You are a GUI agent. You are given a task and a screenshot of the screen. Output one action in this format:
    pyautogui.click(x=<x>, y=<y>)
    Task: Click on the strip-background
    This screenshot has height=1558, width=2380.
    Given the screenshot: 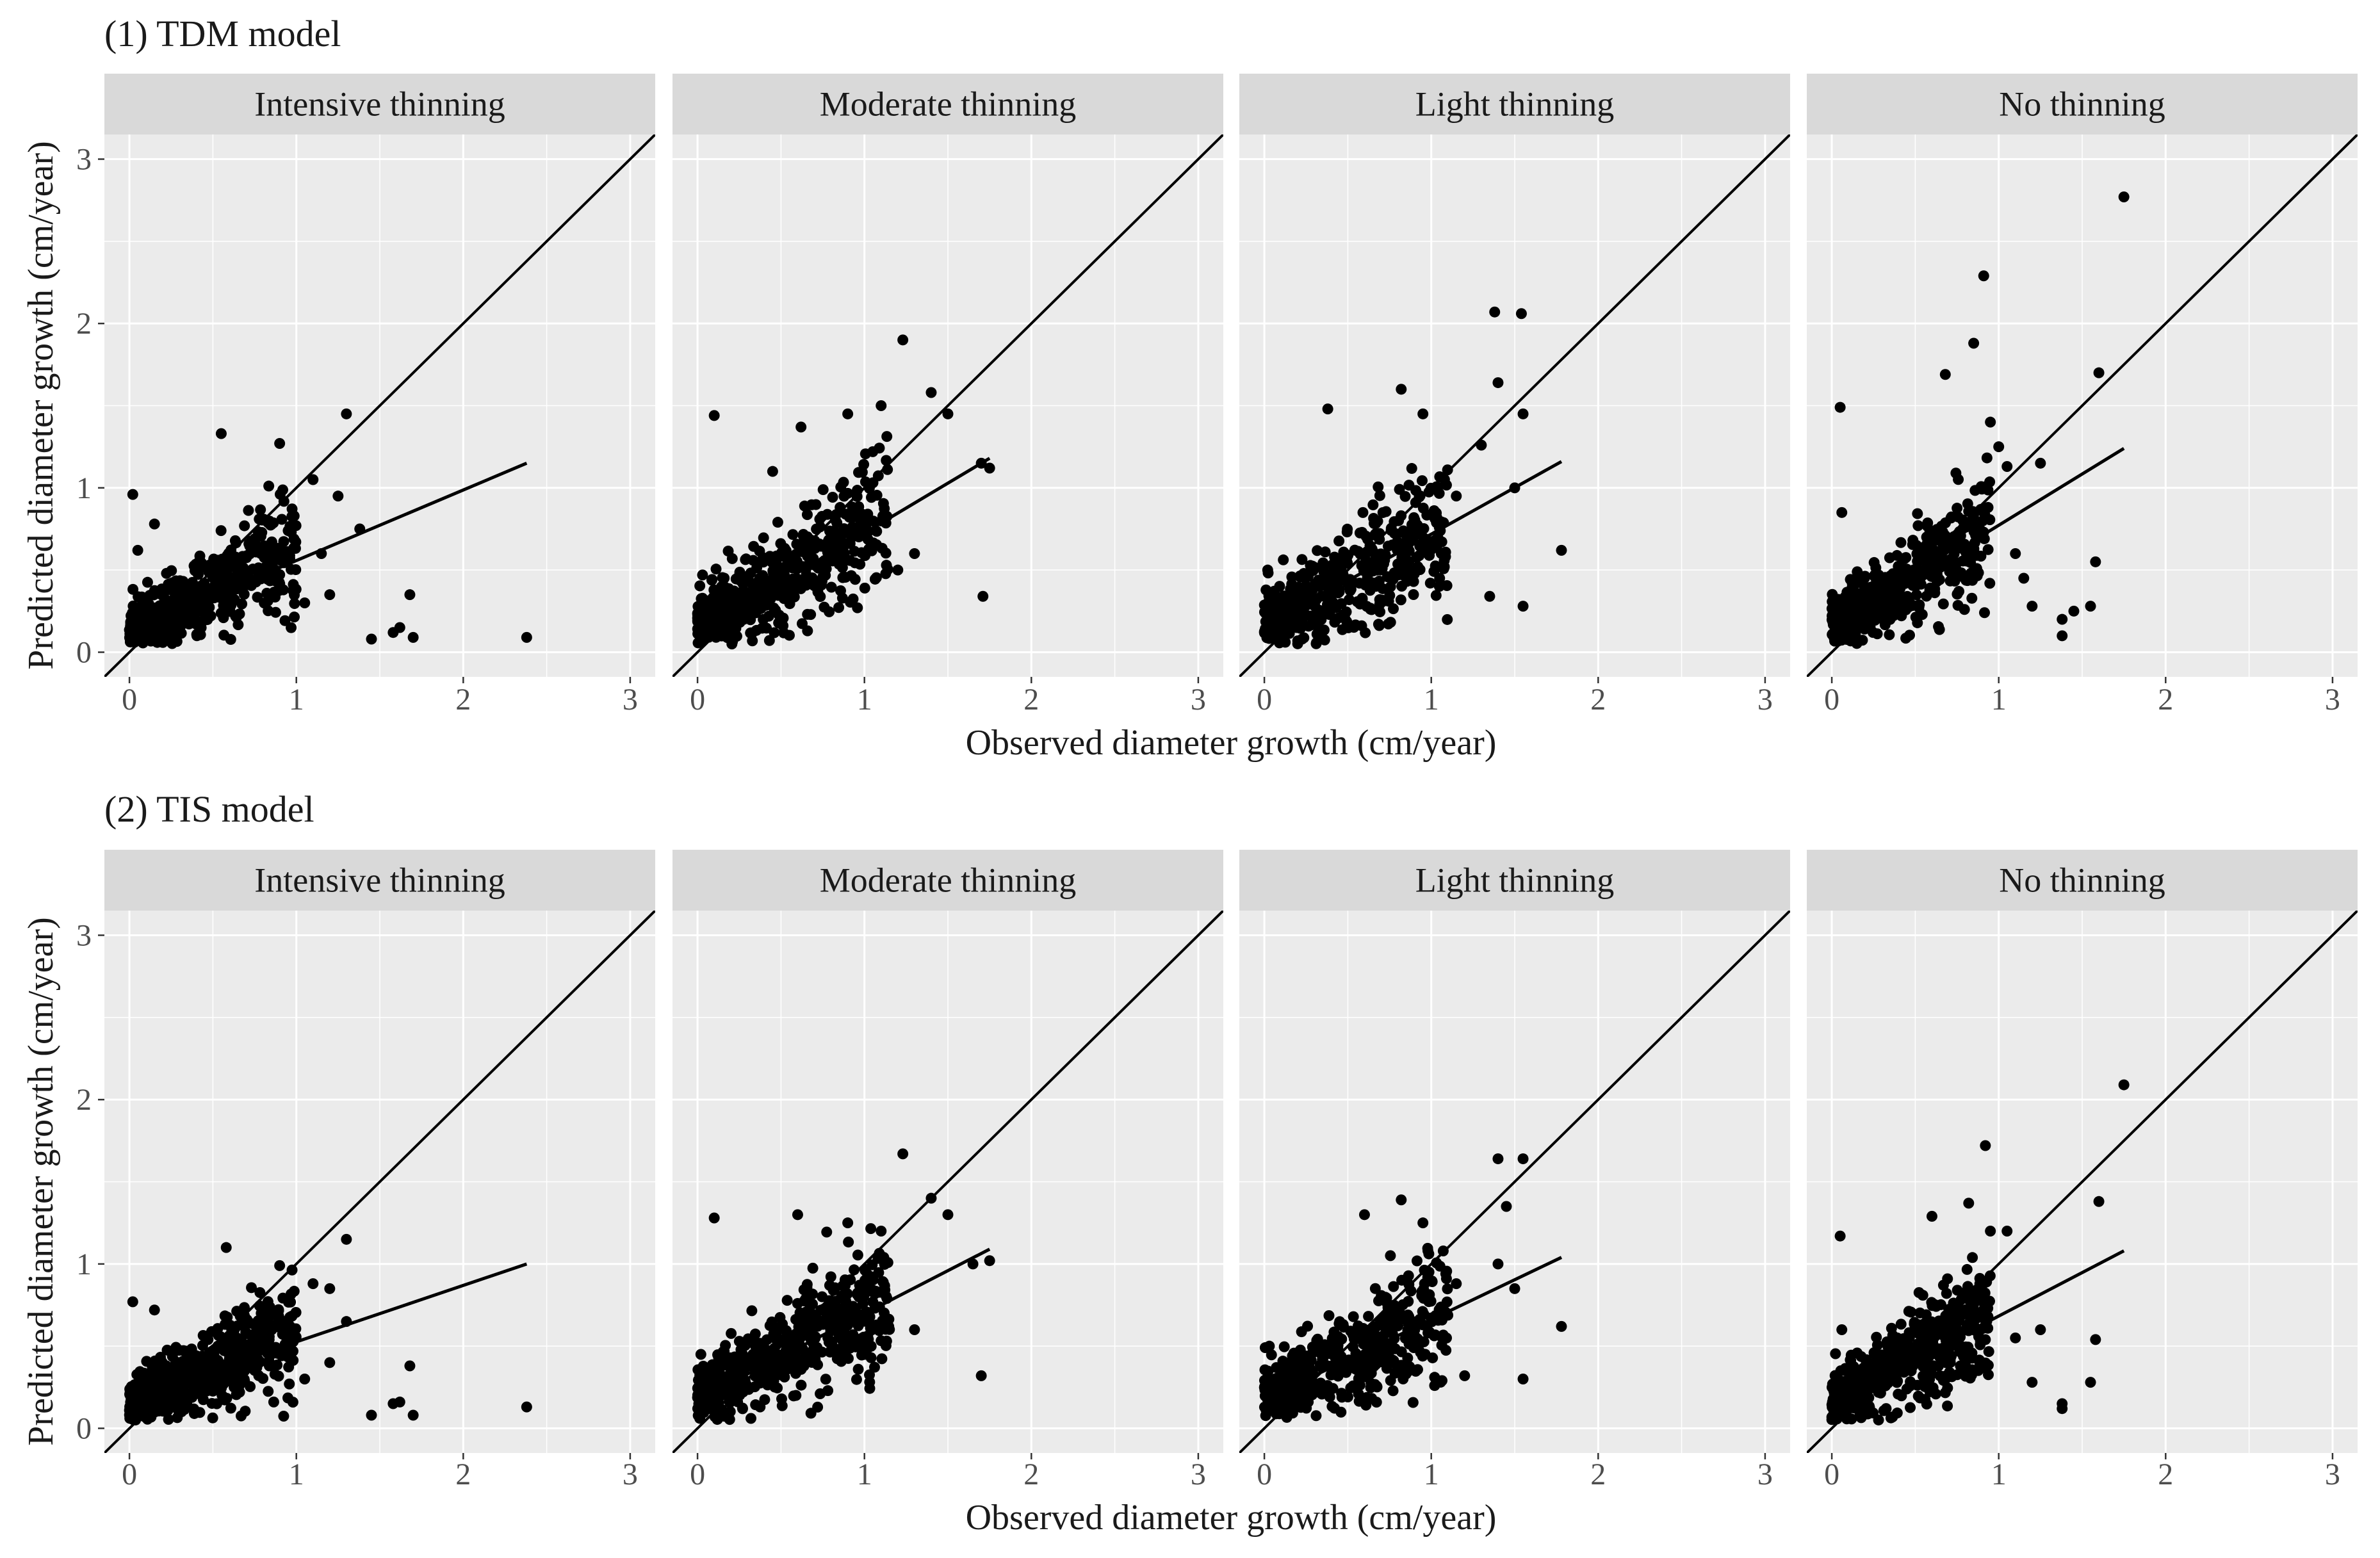 What is the action you would take?
    pyautogui.click(x=379, y=104)
    